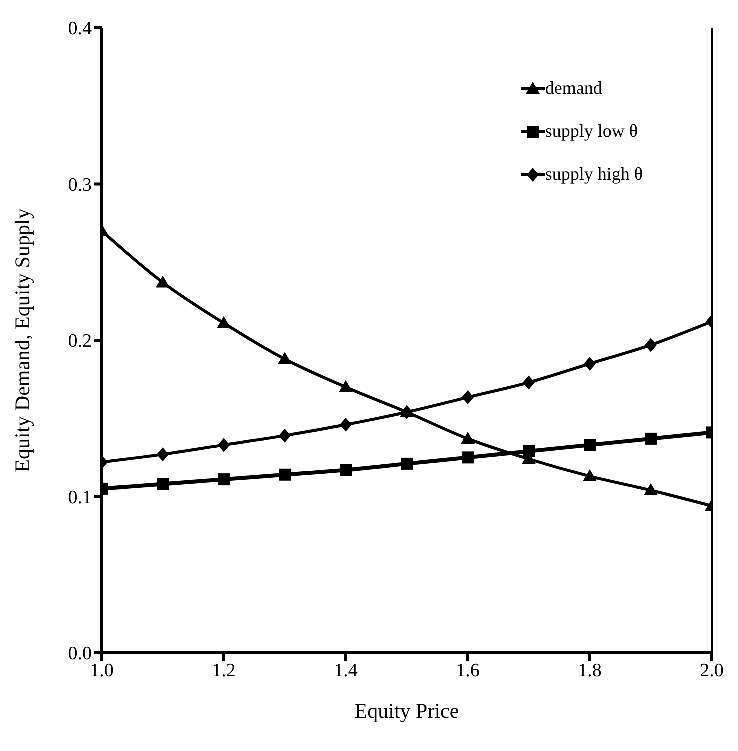 Image resolution: width=738 pixels, height=751 pixels. Describe the element at coordinates (573, 88) in the screenshot. I see `legend-label: demand` at that location.